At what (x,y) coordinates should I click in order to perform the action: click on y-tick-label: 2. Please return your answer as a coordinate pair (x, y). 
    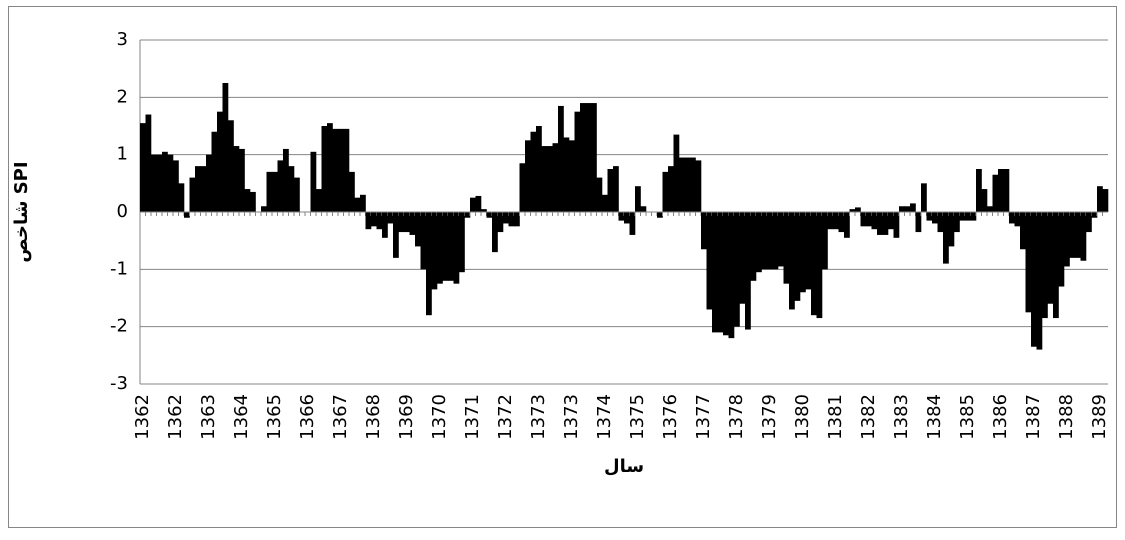
    Looking at the image, I should click on (122, 96).